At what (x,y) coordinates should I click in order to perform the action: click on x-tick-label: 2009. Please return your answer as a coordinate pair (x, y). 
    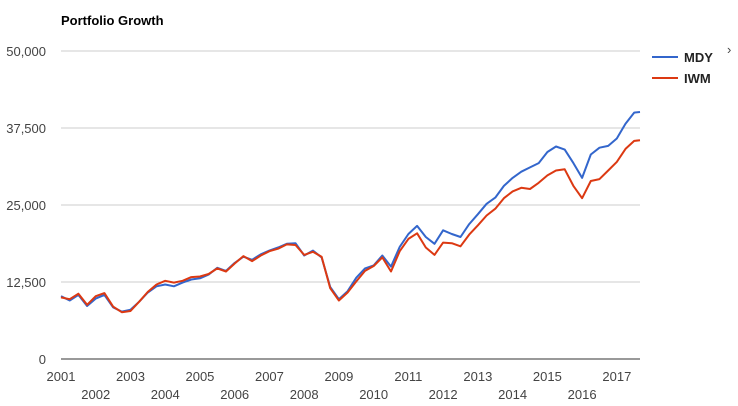
    Looking at the image, I should click on (338, 376).